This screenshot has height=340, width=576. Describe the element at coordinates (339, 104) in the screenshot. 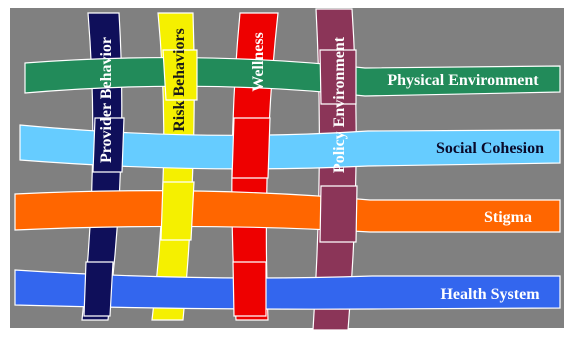

I see `label-policy-environment: Policy Environment` at that location.